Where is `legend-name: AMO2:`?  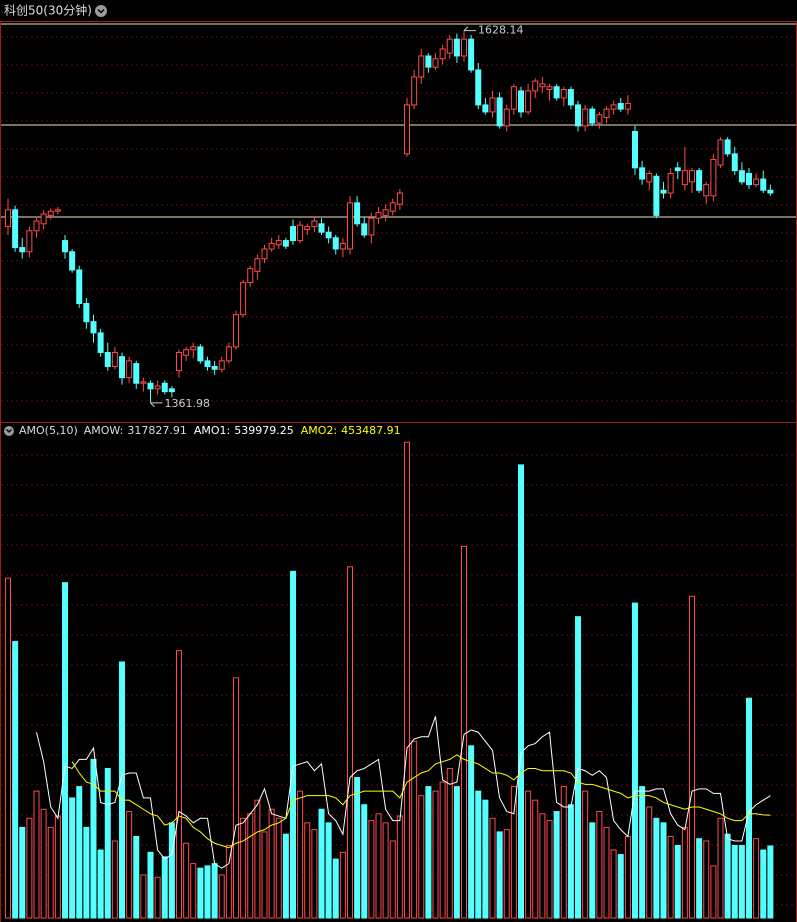
legend-name: AMO2: is located at coordinates (319, 430).